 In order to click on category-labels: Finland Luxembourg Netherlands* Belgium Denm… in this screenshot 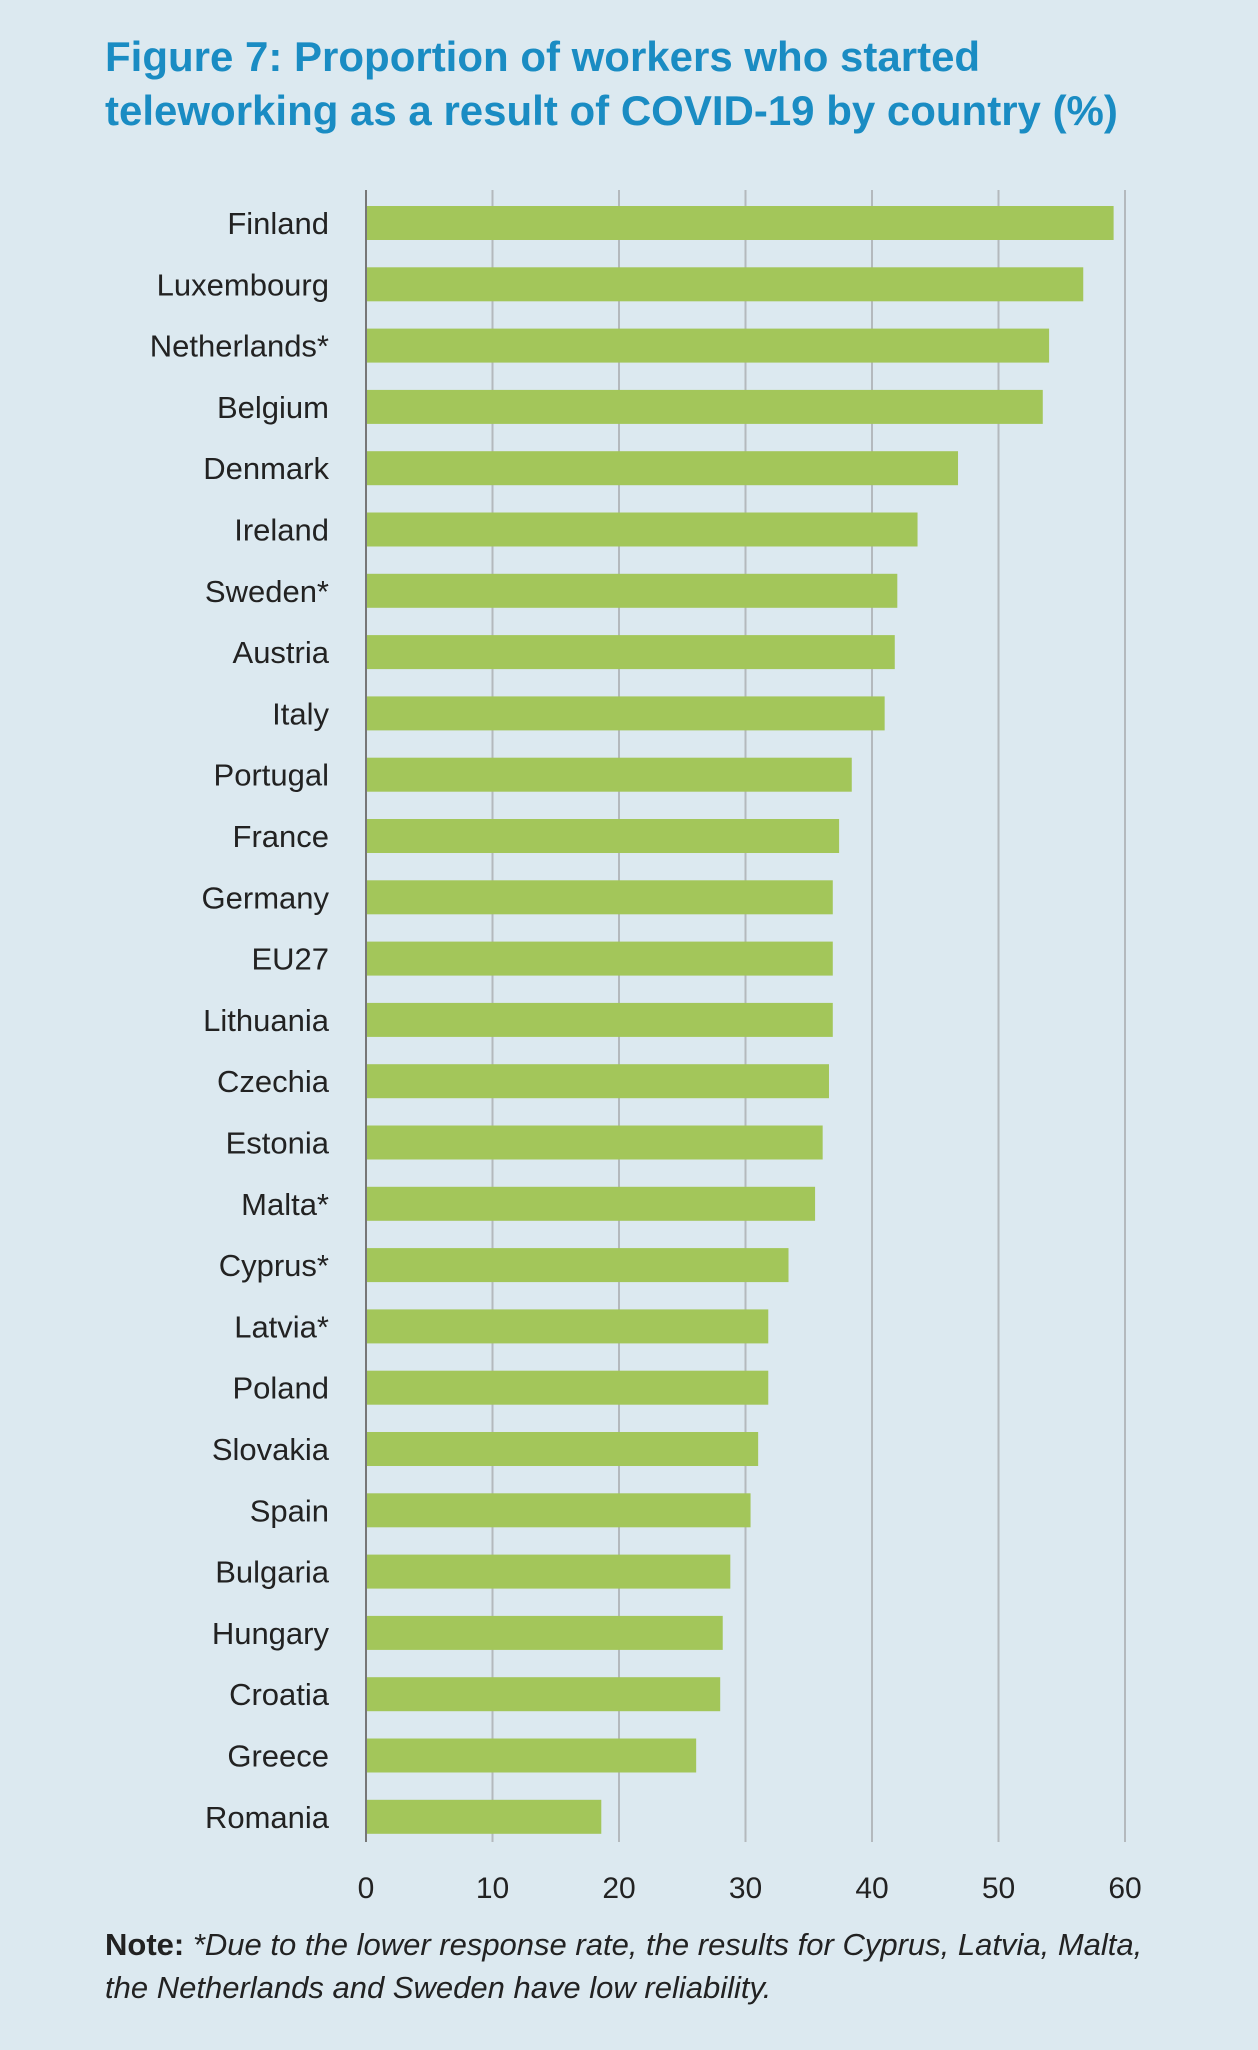, I will do `click(240, 1020)`.